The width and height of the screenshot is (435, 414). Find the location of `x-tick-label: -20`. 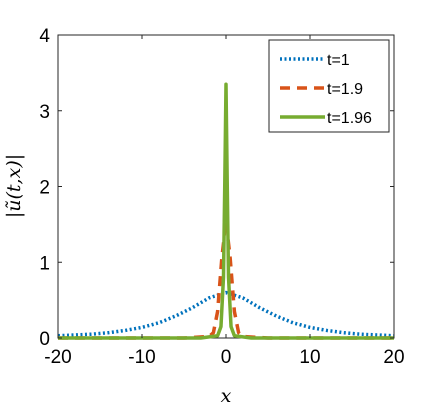

x-tick-label: -20 is located at coordinates (57, 357).